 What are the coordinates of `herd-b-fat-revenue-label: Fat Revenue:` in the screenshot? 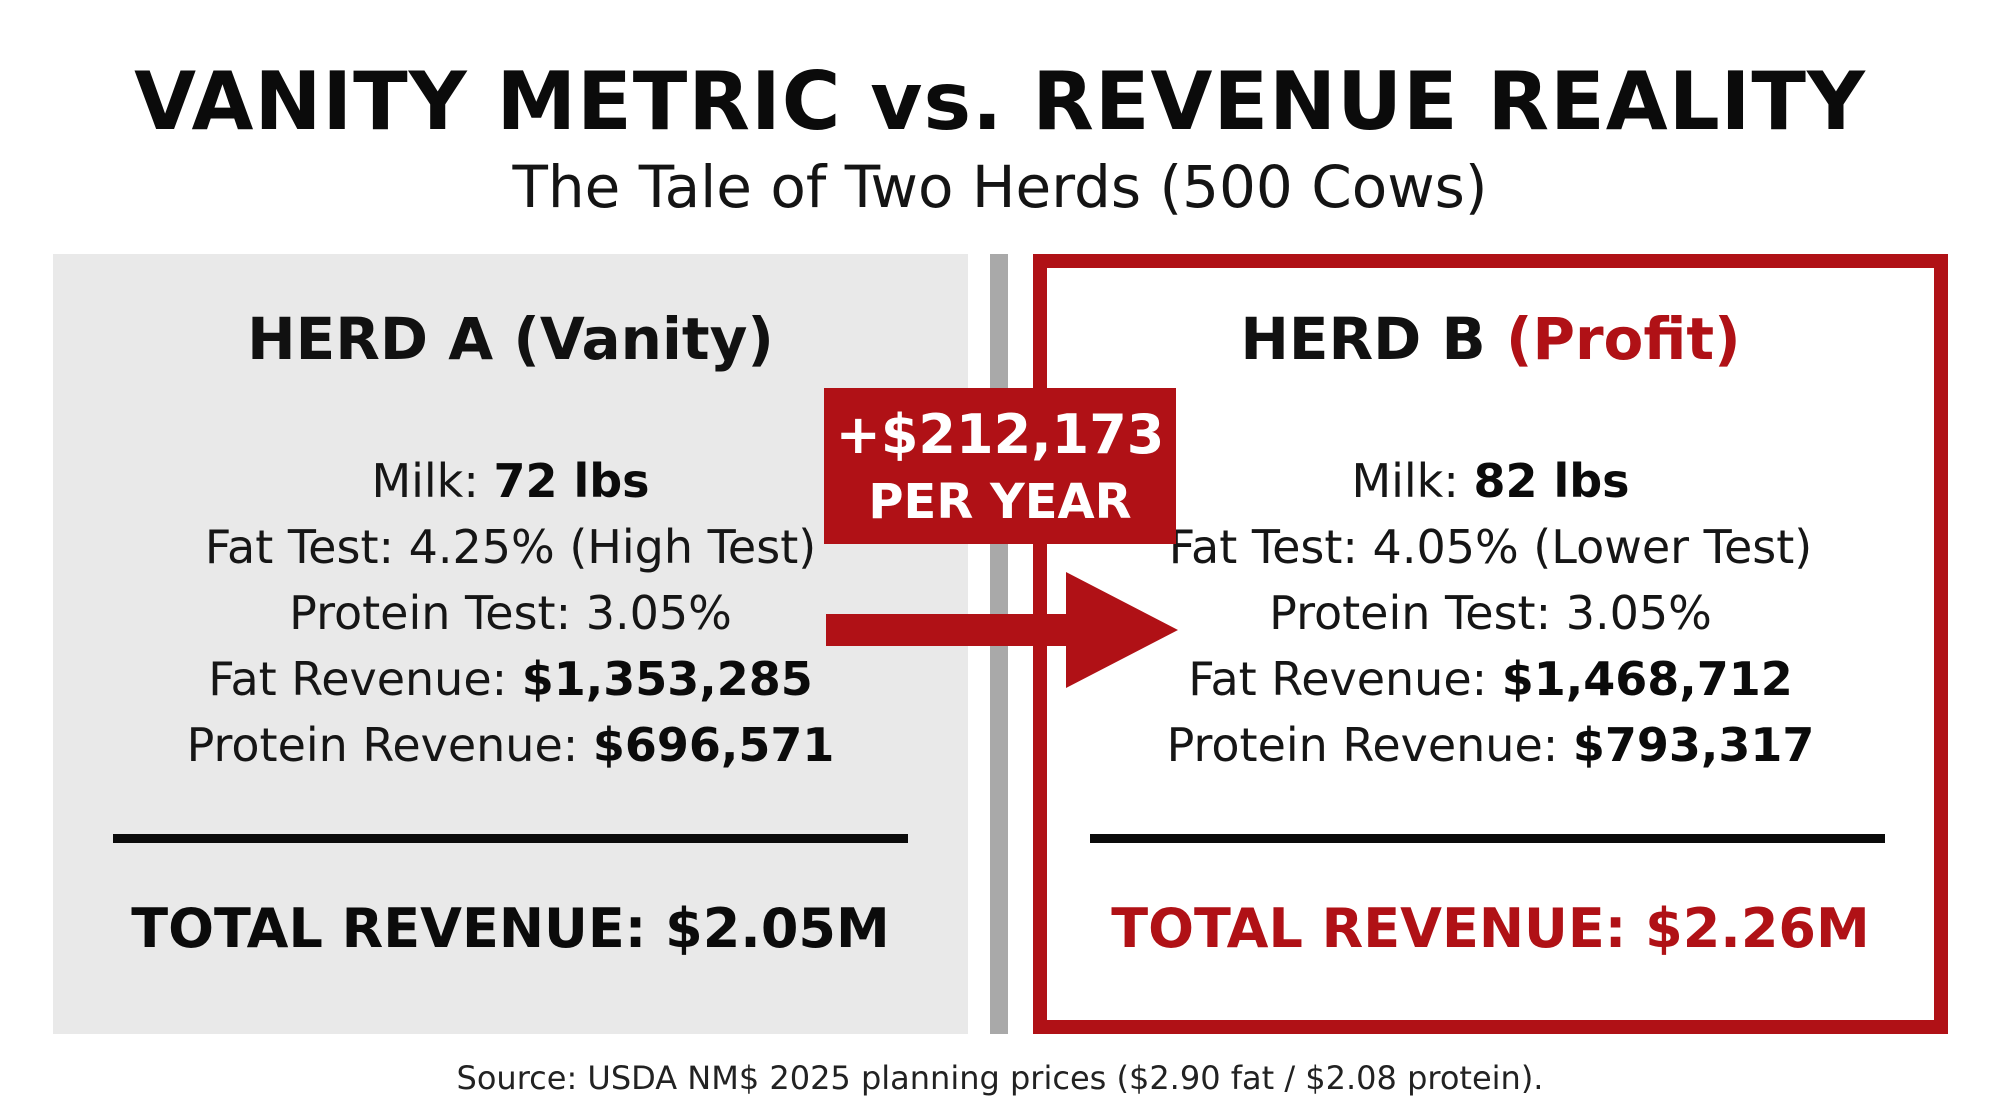 It's located at (1338, 679).